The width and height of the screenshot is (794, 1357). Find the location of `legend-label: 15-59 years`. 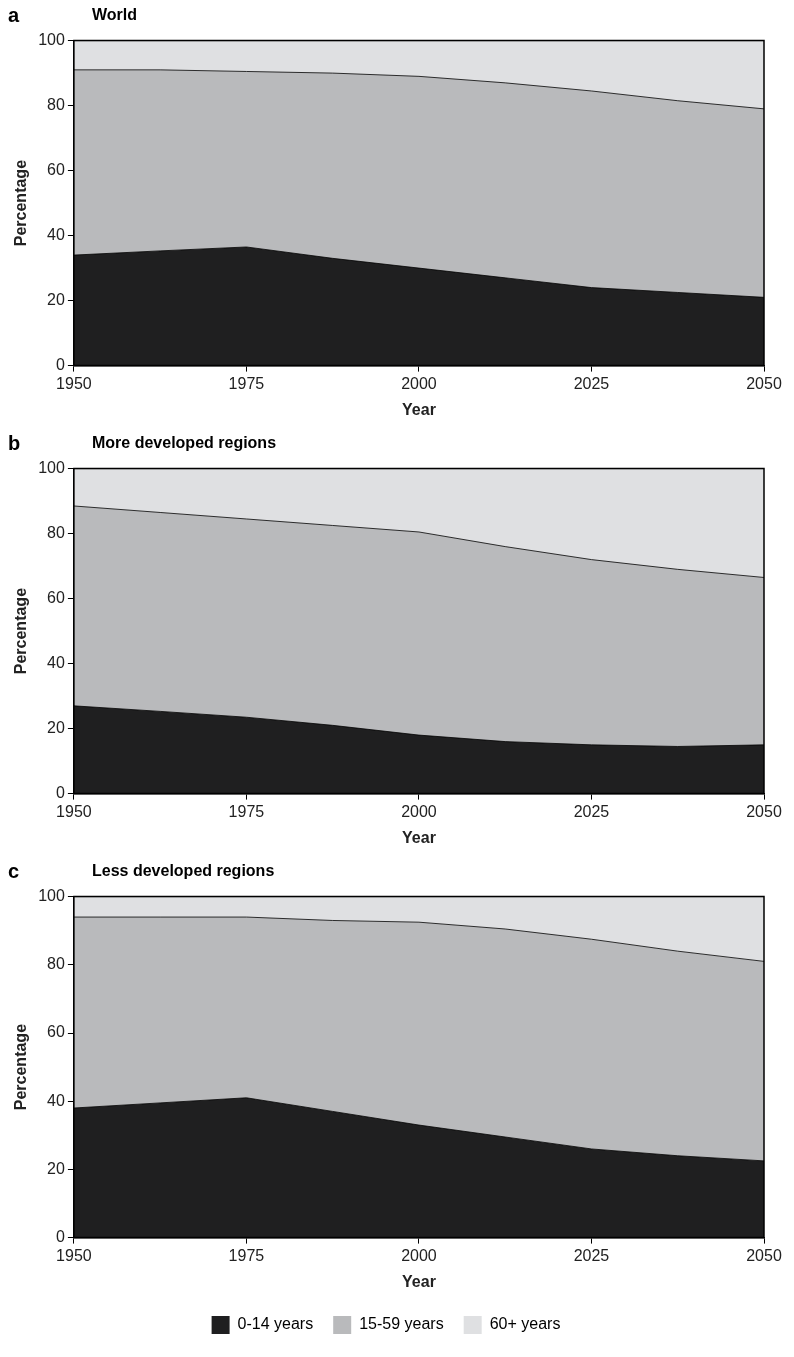

legend-label: 15-59 years is located at coordinates (401, 1324).